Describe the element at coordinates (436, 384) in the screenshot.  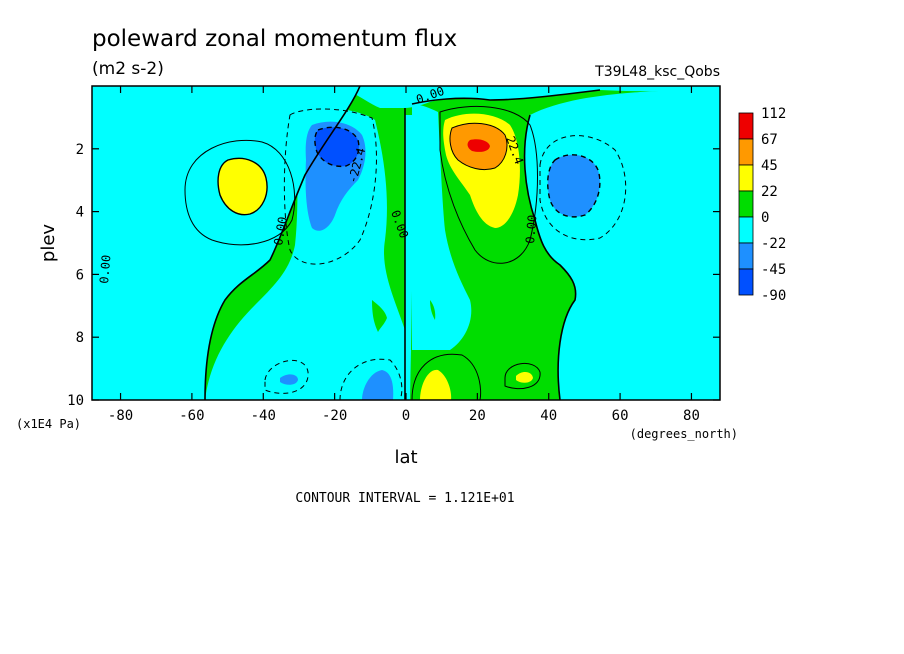
I see `region-sfc-yellow-north` at that location.